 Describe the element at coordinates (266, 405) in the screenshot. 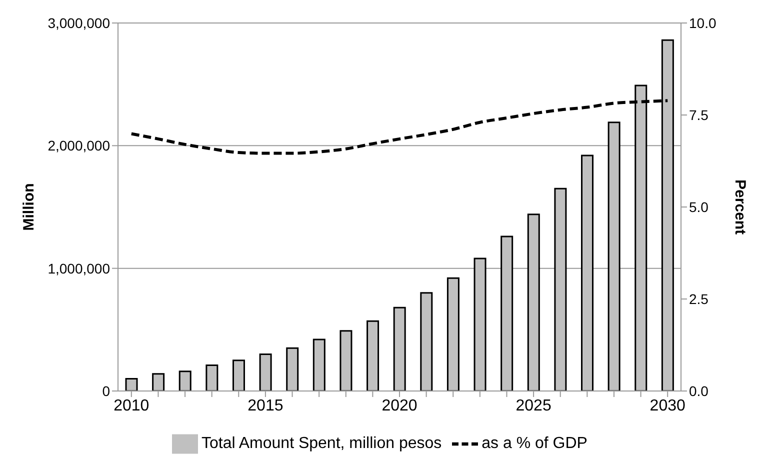

I see `x-tick-label: 2015` at that location.